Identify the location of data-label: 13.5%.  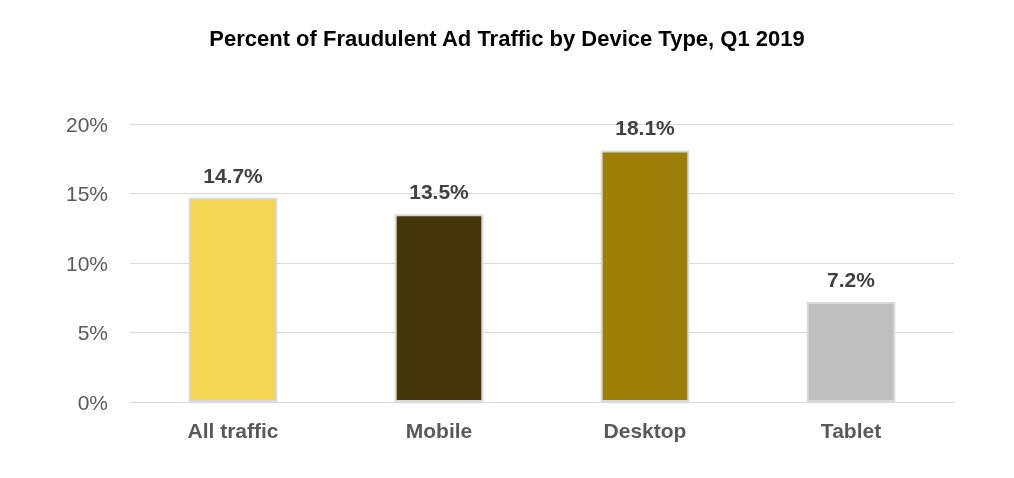
(439, 192).